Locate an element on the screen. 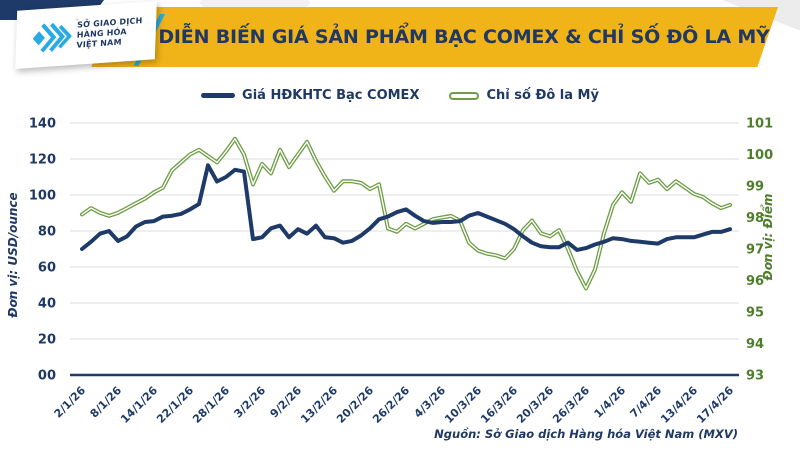 This screenshot has height=450, width=800. x-axis-tick-label: 3/2/26 is located at coordinates (250, 402).